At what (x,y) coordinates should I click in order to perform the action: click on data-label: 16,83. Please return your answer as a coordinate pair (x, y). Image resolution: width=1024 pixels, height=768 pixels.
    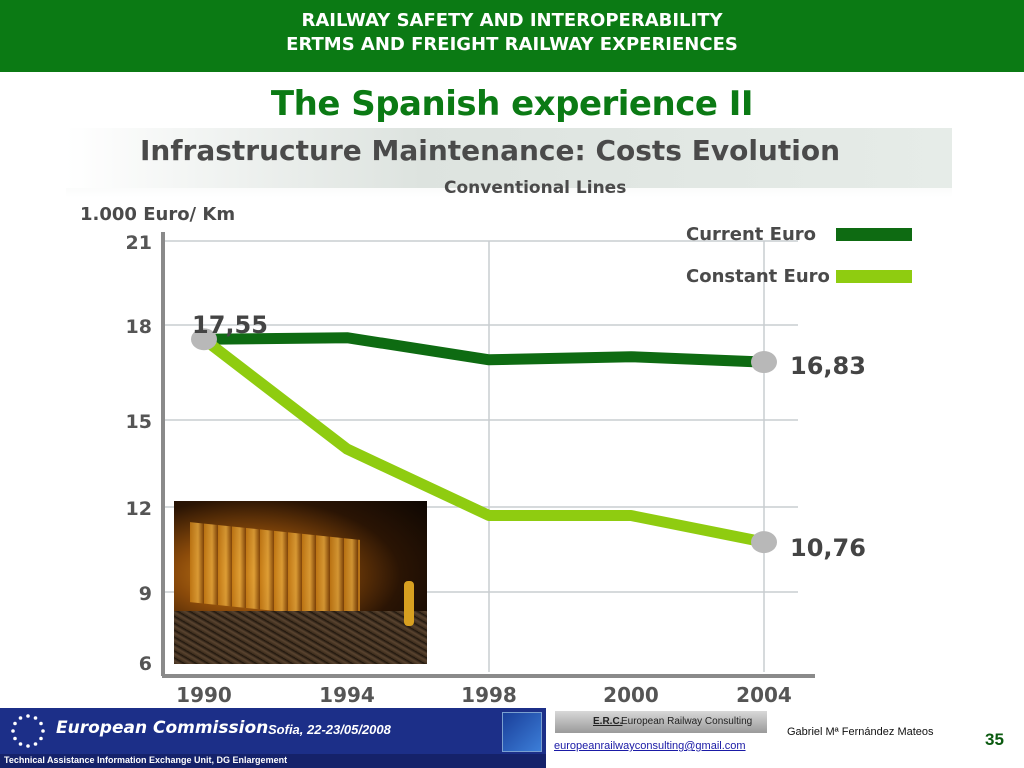
    Looking at the image, I should click on (828, 366).